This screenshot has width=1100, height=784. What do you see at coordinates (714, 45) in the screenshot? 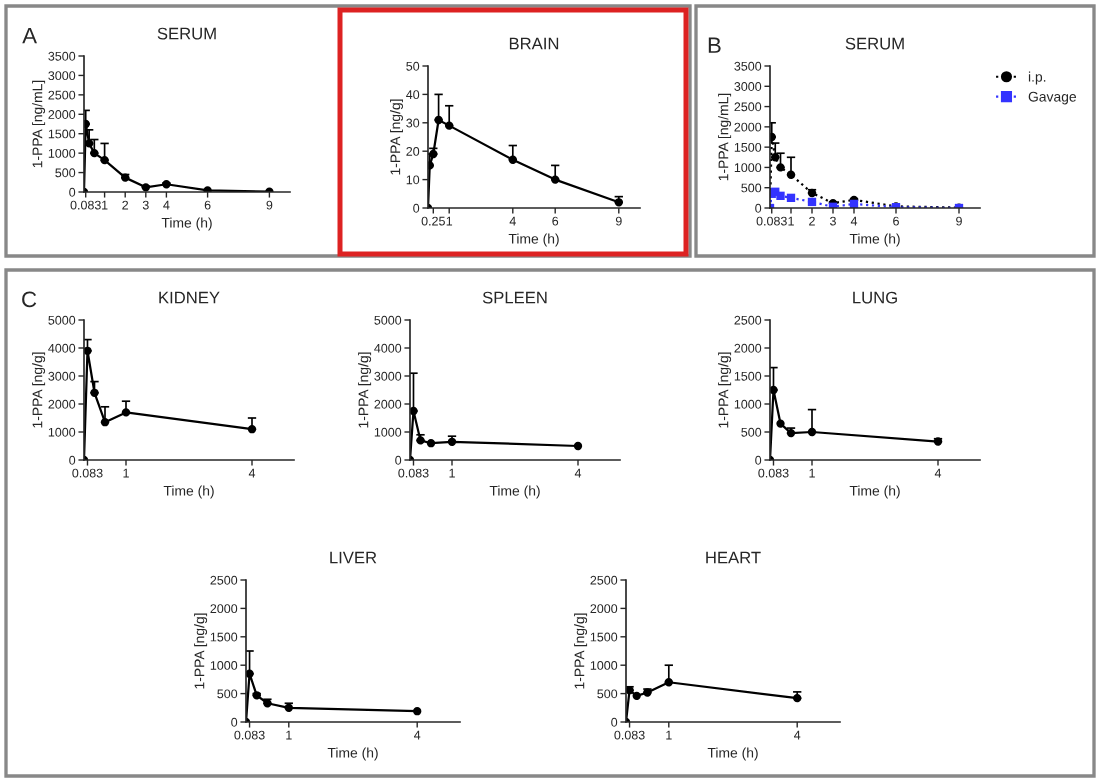
I see `text: B` at bounding box center [714, 45].